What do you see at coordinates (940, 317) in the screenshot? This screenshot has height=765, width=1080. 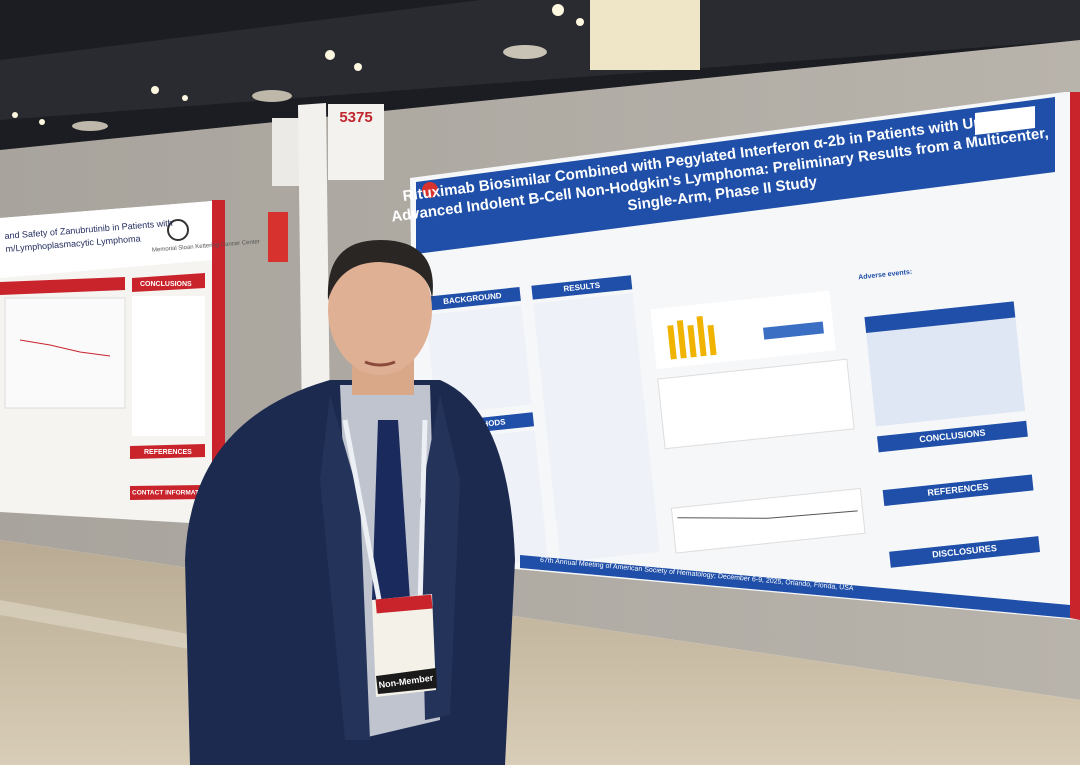 I see `table-header` at bounding box center [940, 317].